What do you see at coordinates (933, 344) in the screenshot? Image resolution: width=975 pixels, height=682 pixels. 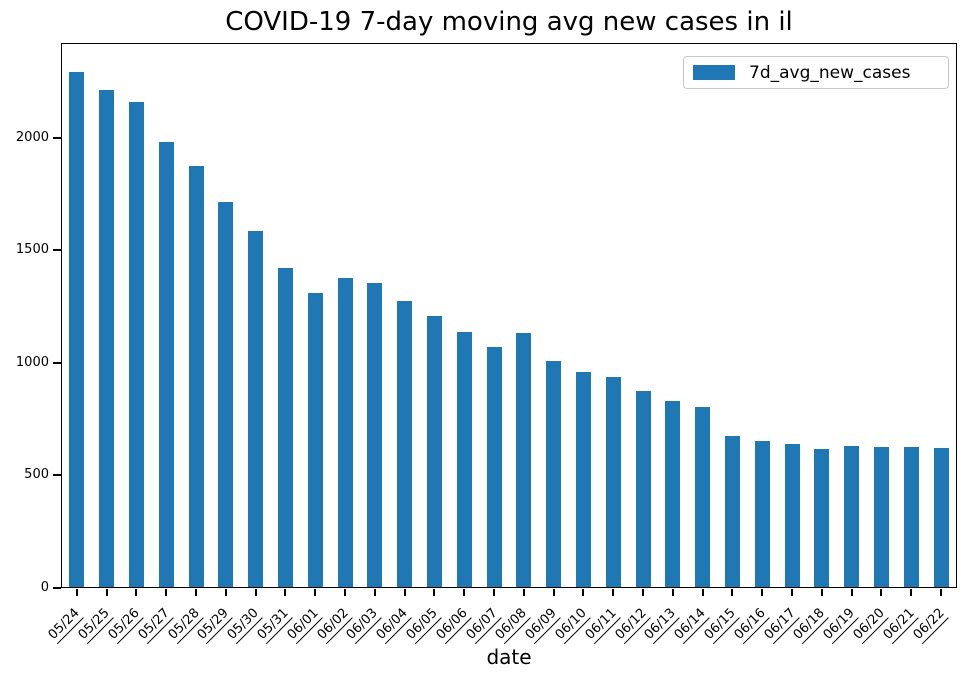 I see `bar-slot: 06/22` at bounding box center [933, 344].